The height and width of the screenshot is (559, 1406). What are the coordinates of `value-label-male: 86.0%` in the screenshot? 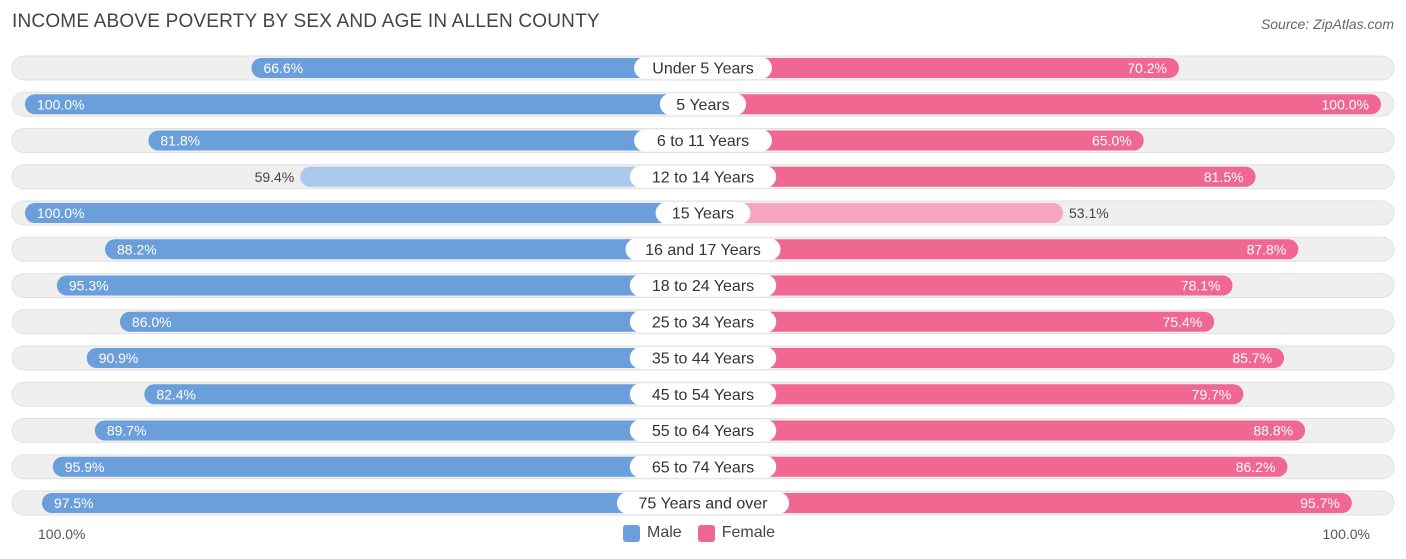 It's located at (152, 322).